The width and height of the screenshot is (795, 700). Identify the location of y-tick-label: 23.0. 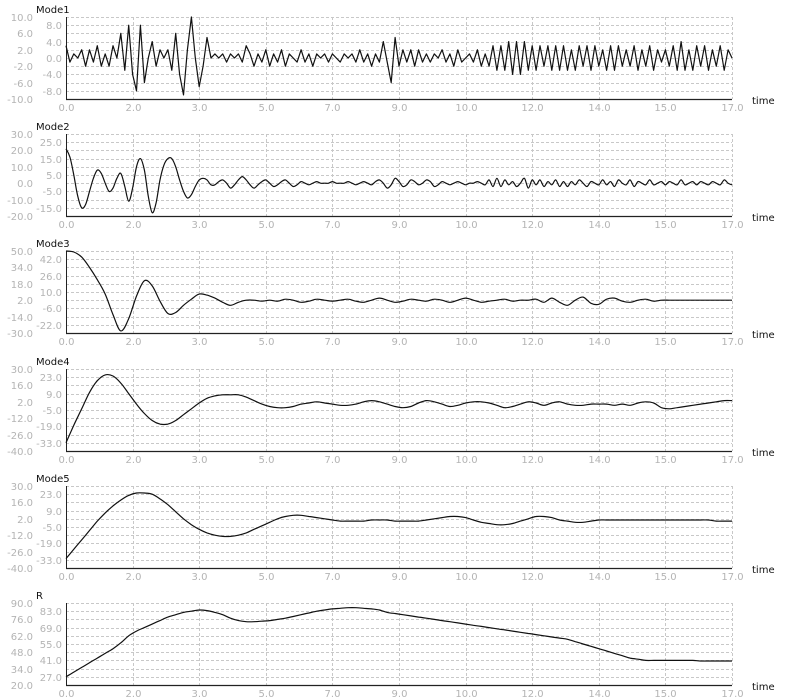
(51, 378).